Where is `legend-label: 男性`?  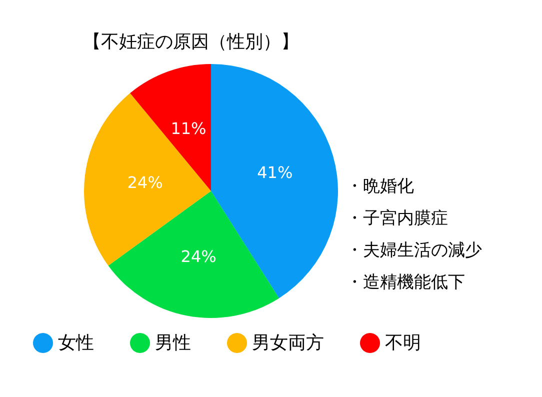 legend-label: 男性 is located at coordinates (173, 343).